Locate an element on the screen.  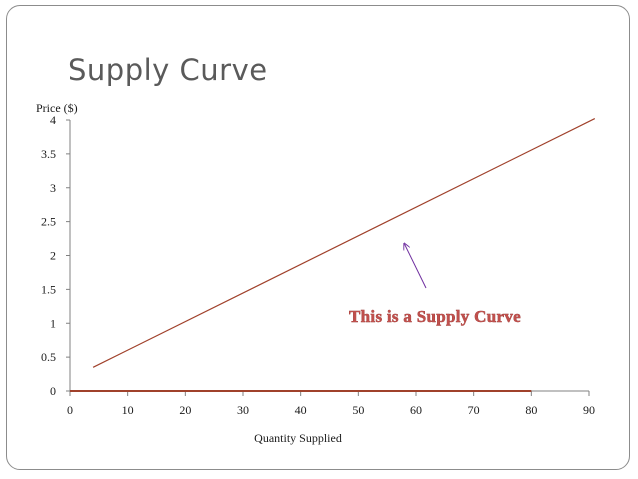
y-axis: 0 0.5 1 1.5 2 2.5 3 3.5 4 is located at coordinates (56, 255).